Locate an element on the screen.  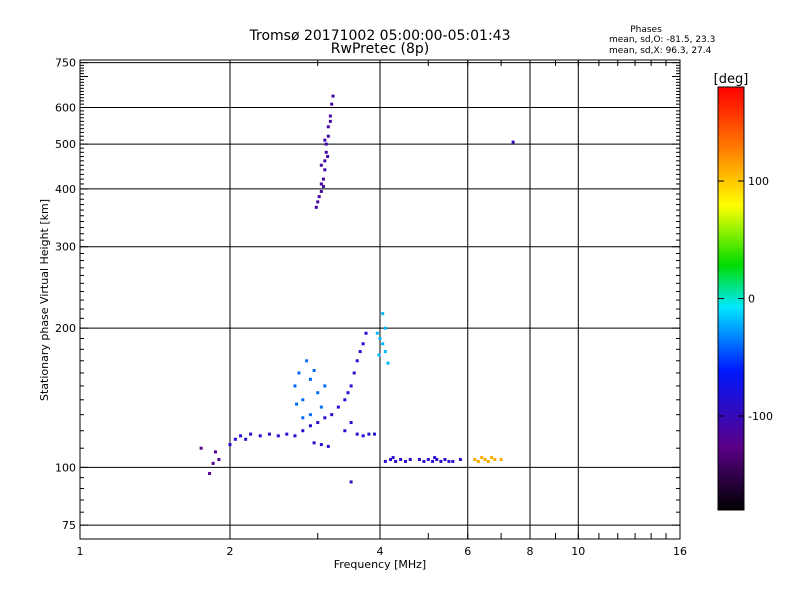
x-axis-label: Frequency [MHz] is located at coordinates (380, 564).